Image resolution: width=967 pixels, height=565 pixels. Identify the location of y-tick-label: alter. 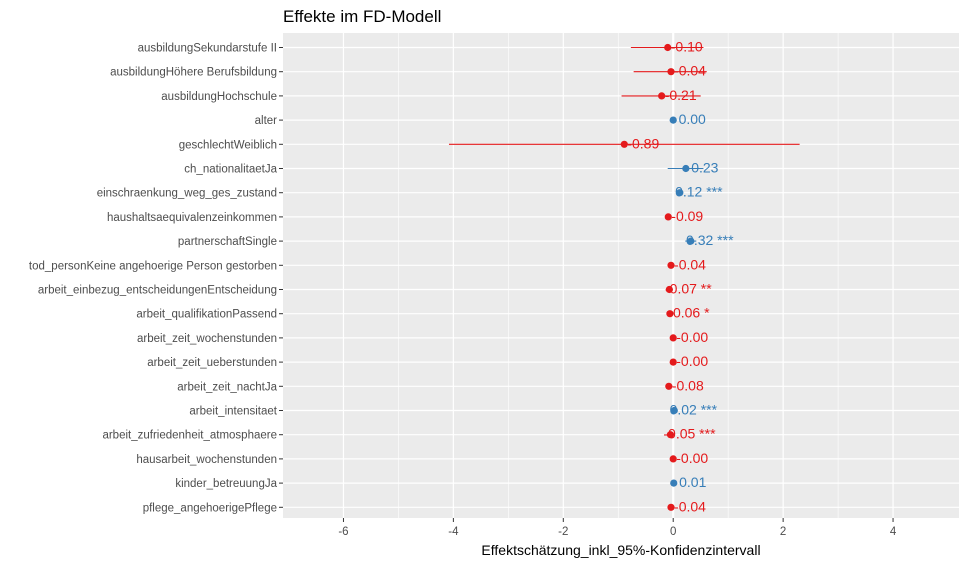
(266, 121).